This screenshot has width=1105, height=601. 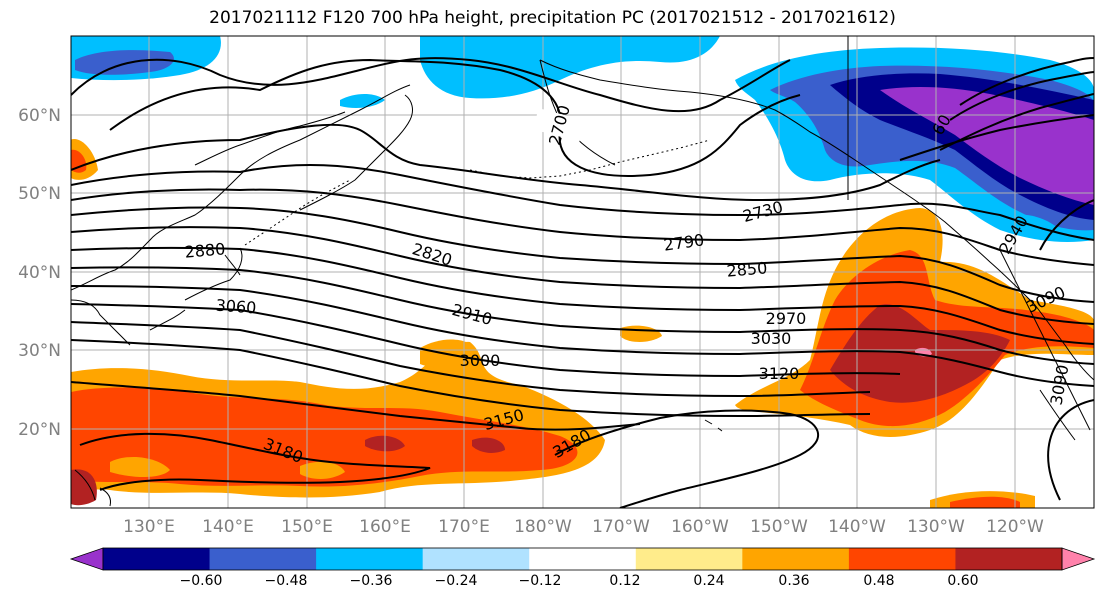 I want to click on lat-label: 30°N, so click(x=39, y=351).